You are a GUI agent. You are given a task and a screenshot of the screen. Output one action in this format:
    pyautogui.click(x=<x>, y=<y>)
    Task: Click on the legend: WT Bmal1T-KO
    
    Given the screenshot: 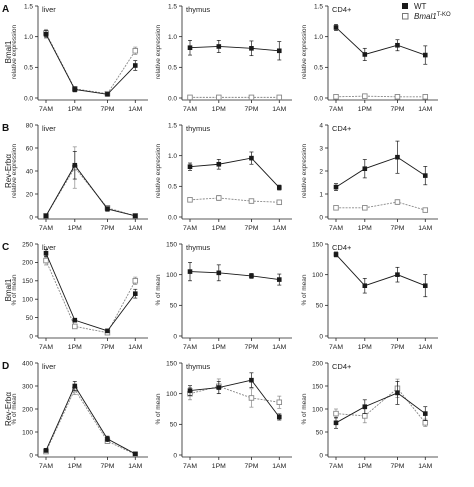 What is the action you would take?
    pyautogui.click(x=426, y=11)
    